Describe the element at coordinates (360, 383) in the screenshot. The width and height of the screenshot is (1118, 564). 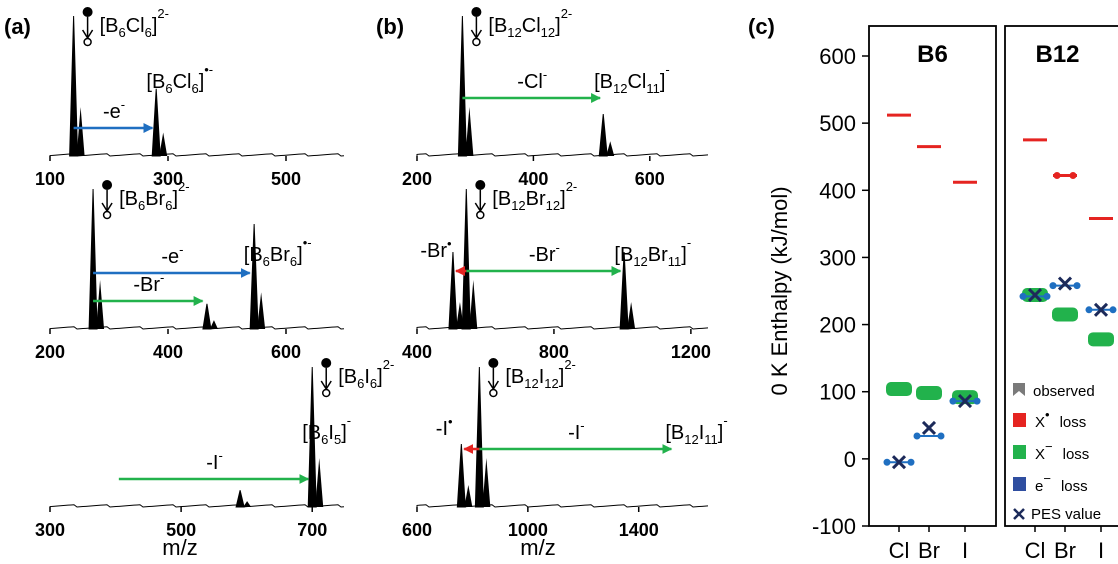
I see `parent-label-B6I6-s1: 6` at that location.